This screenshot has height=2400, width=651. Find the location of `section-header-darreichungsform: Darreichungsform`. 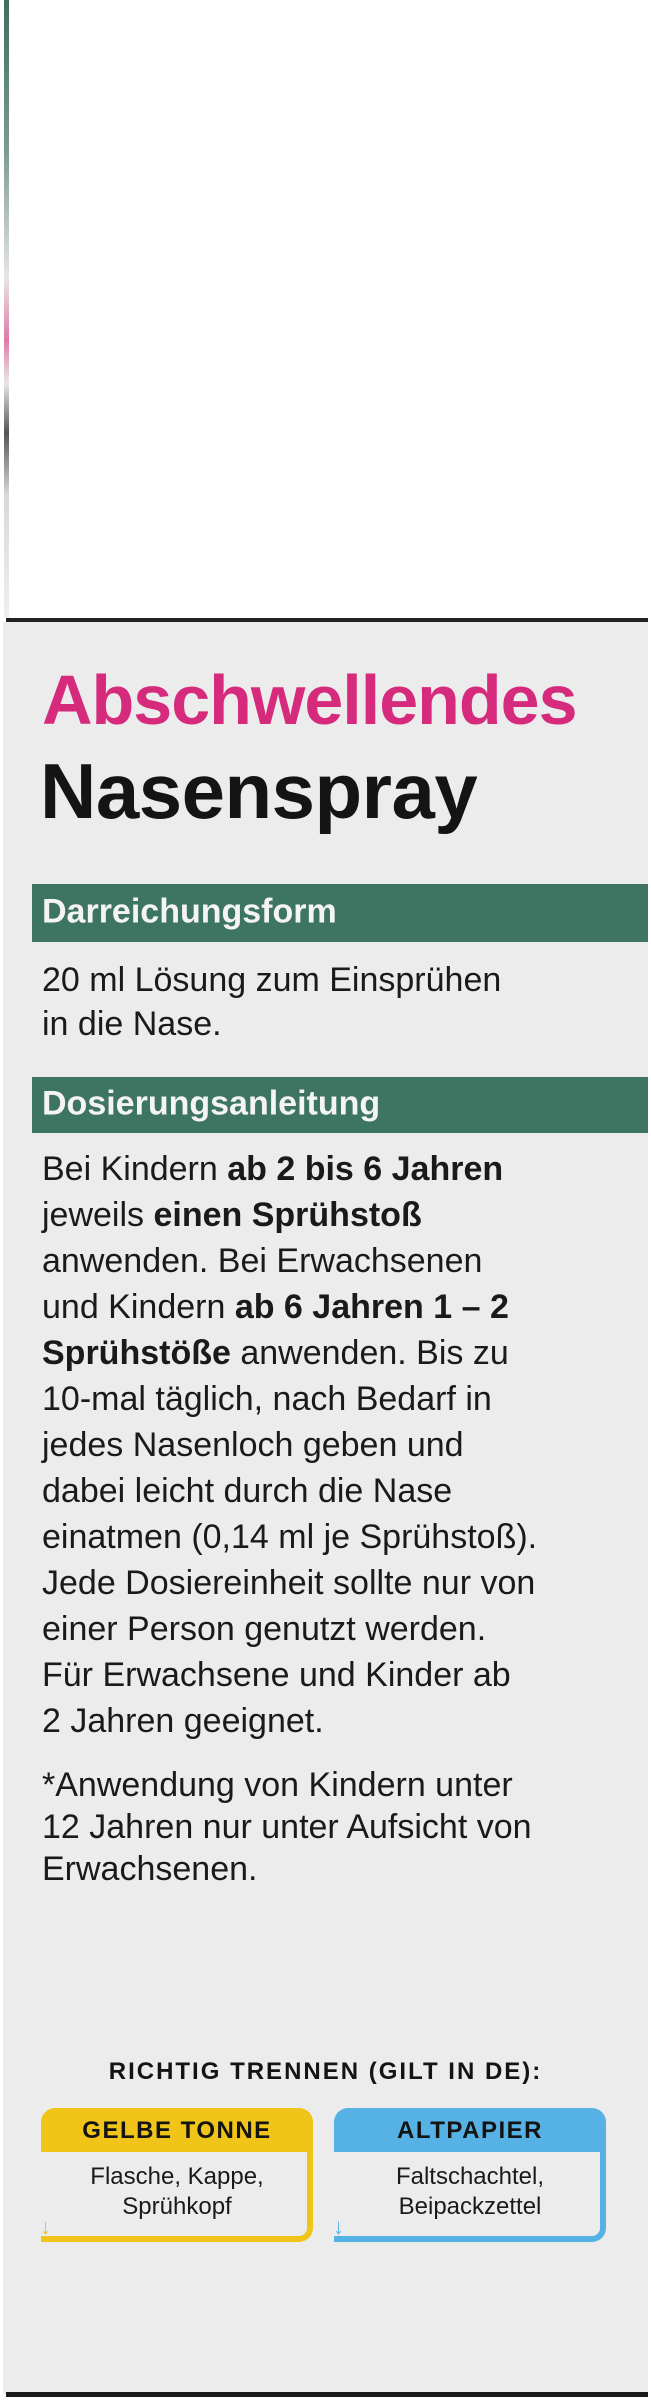

section-header-darreichungsform: Darreichungsform is located at coordinates (340, 913).